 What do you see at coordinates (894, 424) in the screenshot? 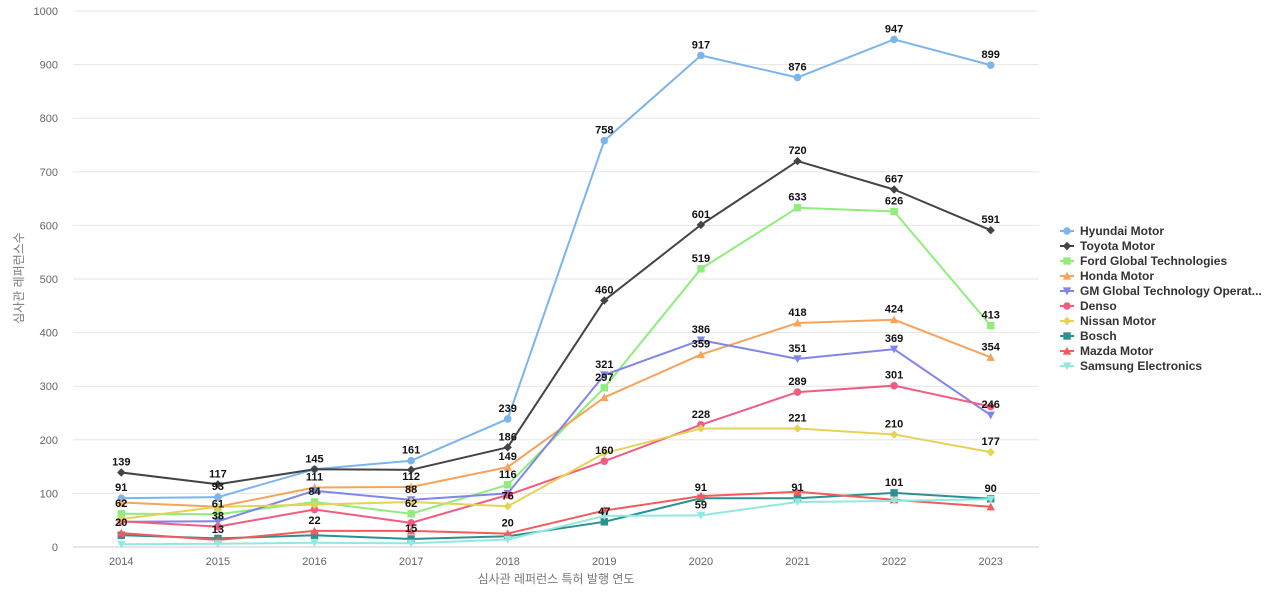
I see `data-label: 210` at bounding box center [894, 424].